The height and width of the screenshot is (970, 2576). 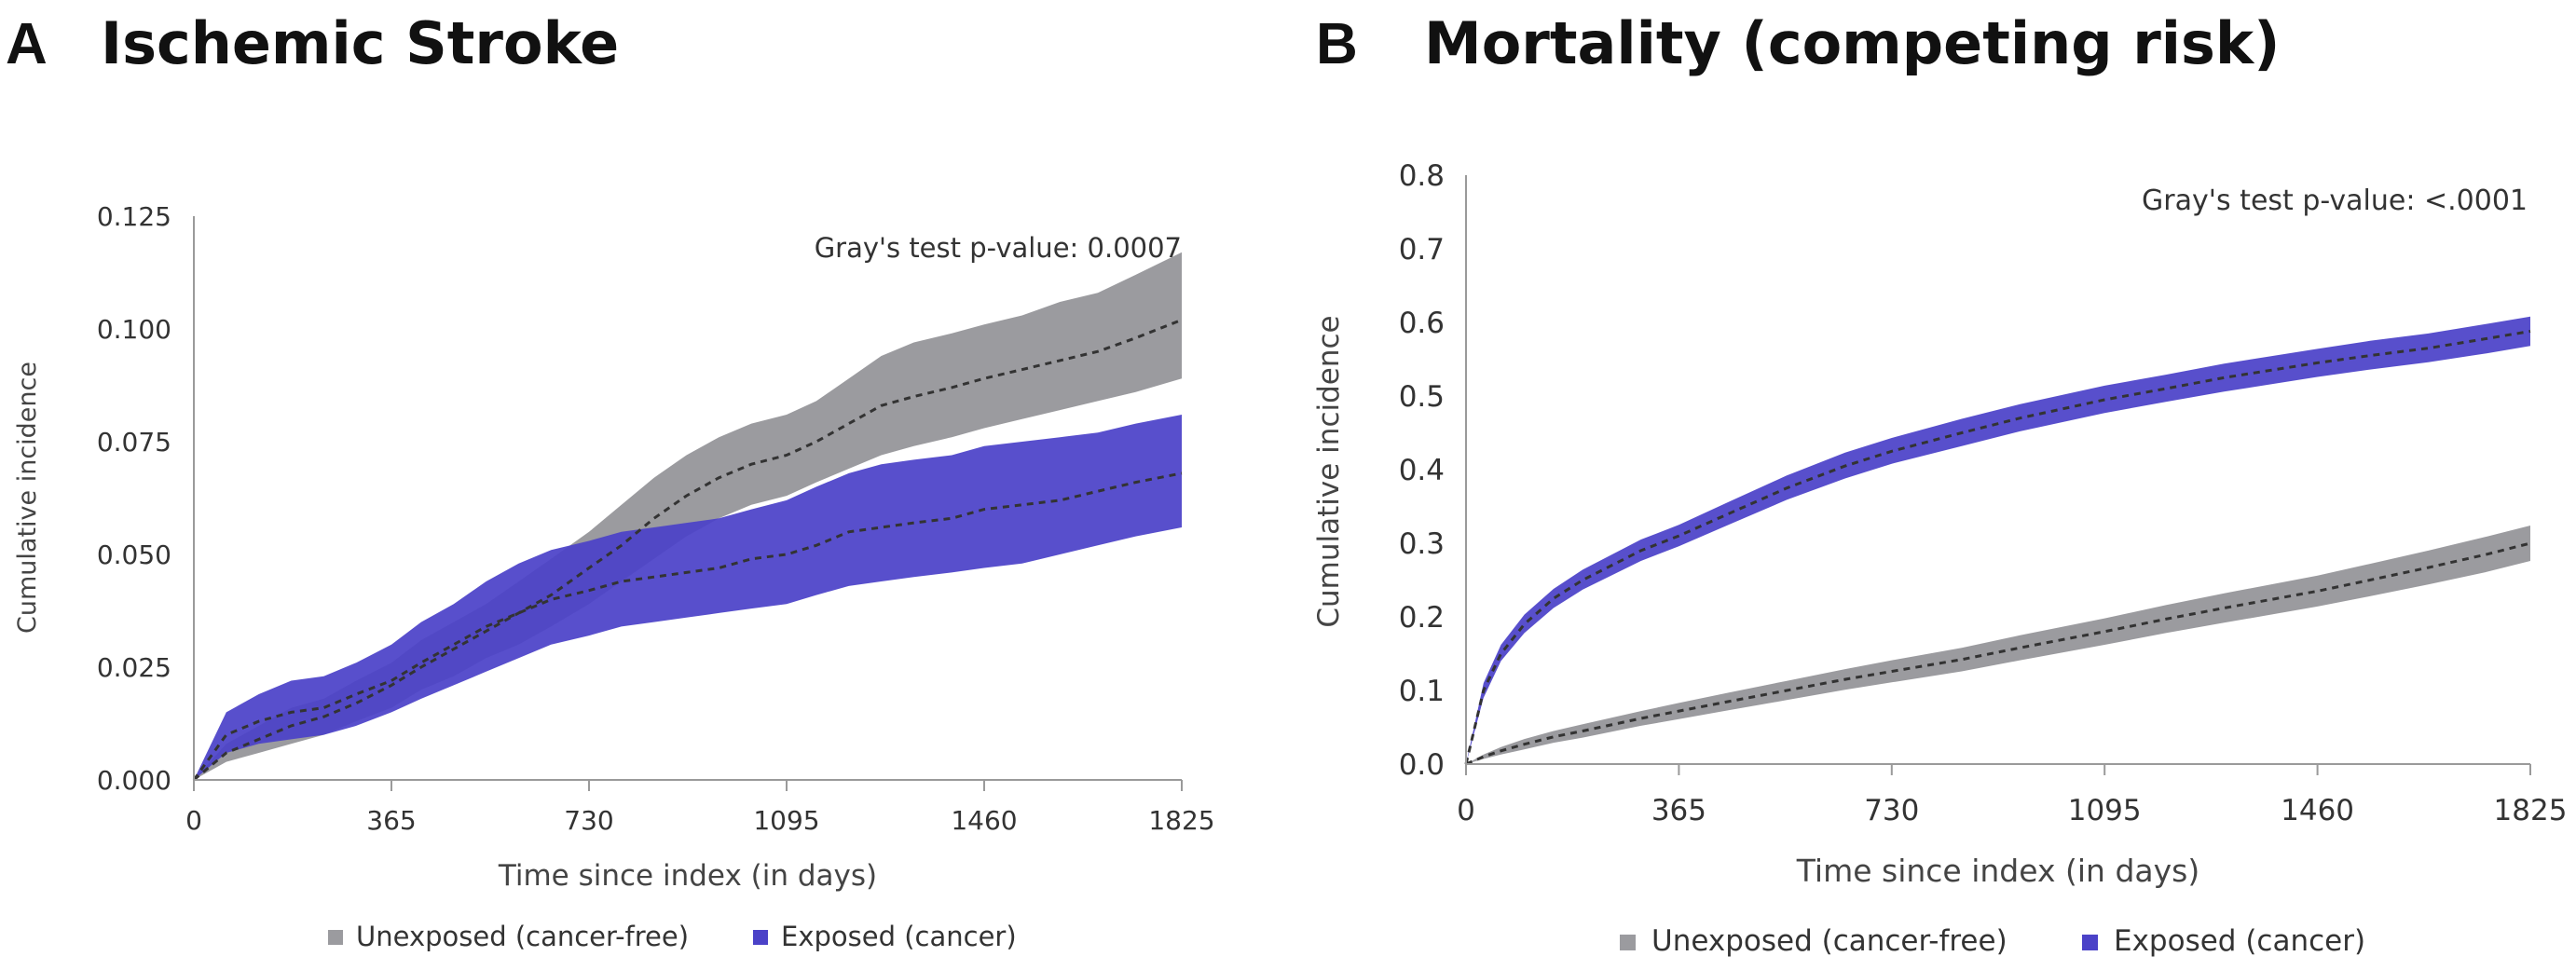 I want to click on legend-a: Unexposed (cancer-free) Exposed (cancer), so click(x=672, y=936).